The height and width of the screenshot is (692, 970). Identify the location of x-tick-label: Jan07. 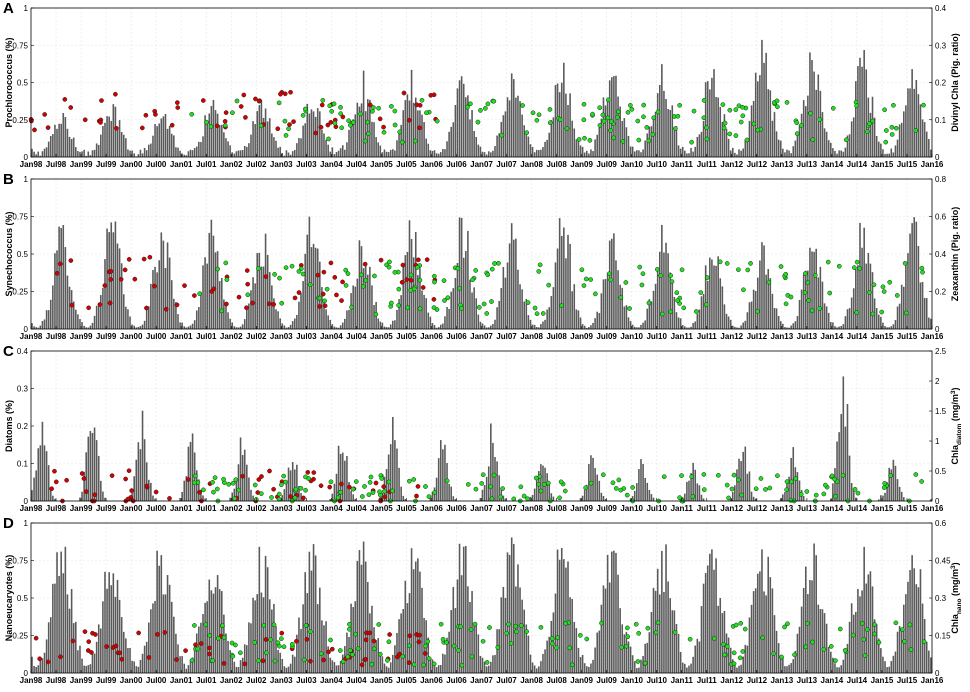
(481, 680).